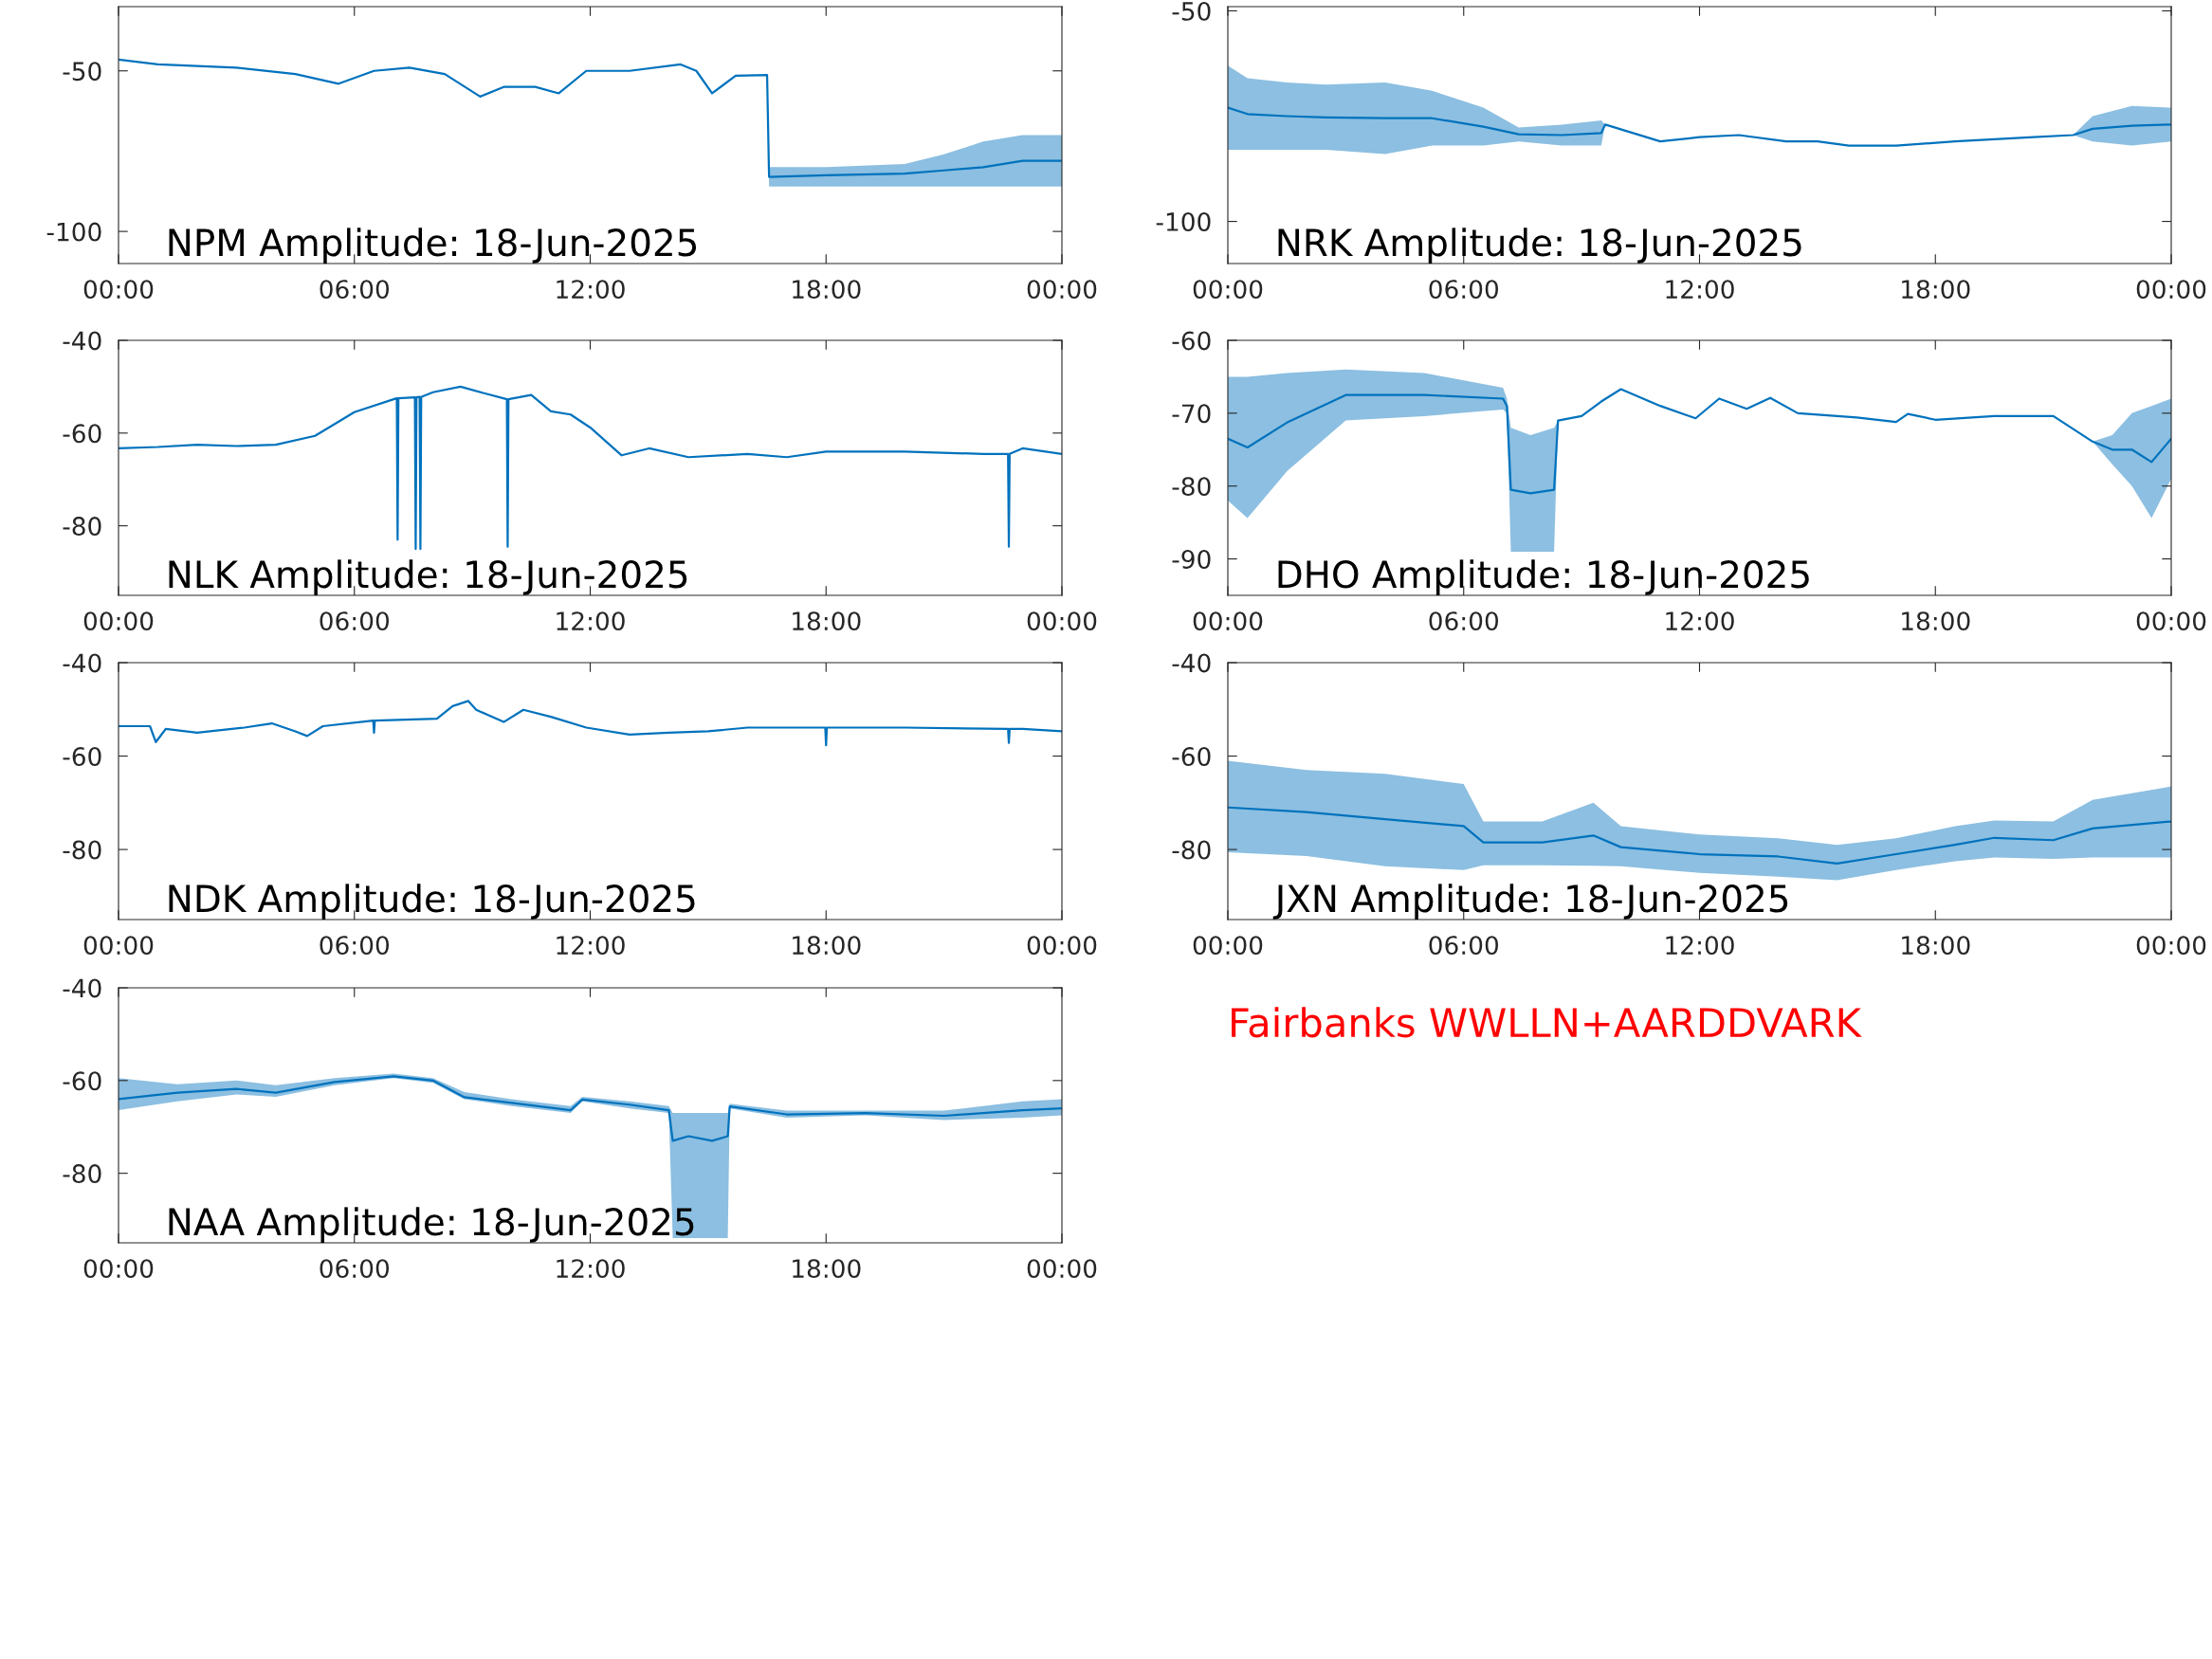 Image resolution: width=2212 pixels, height=1659 pixels. I want to click on text: NRK Amplitude: 18-Jun-2025, so click(1539, 246).